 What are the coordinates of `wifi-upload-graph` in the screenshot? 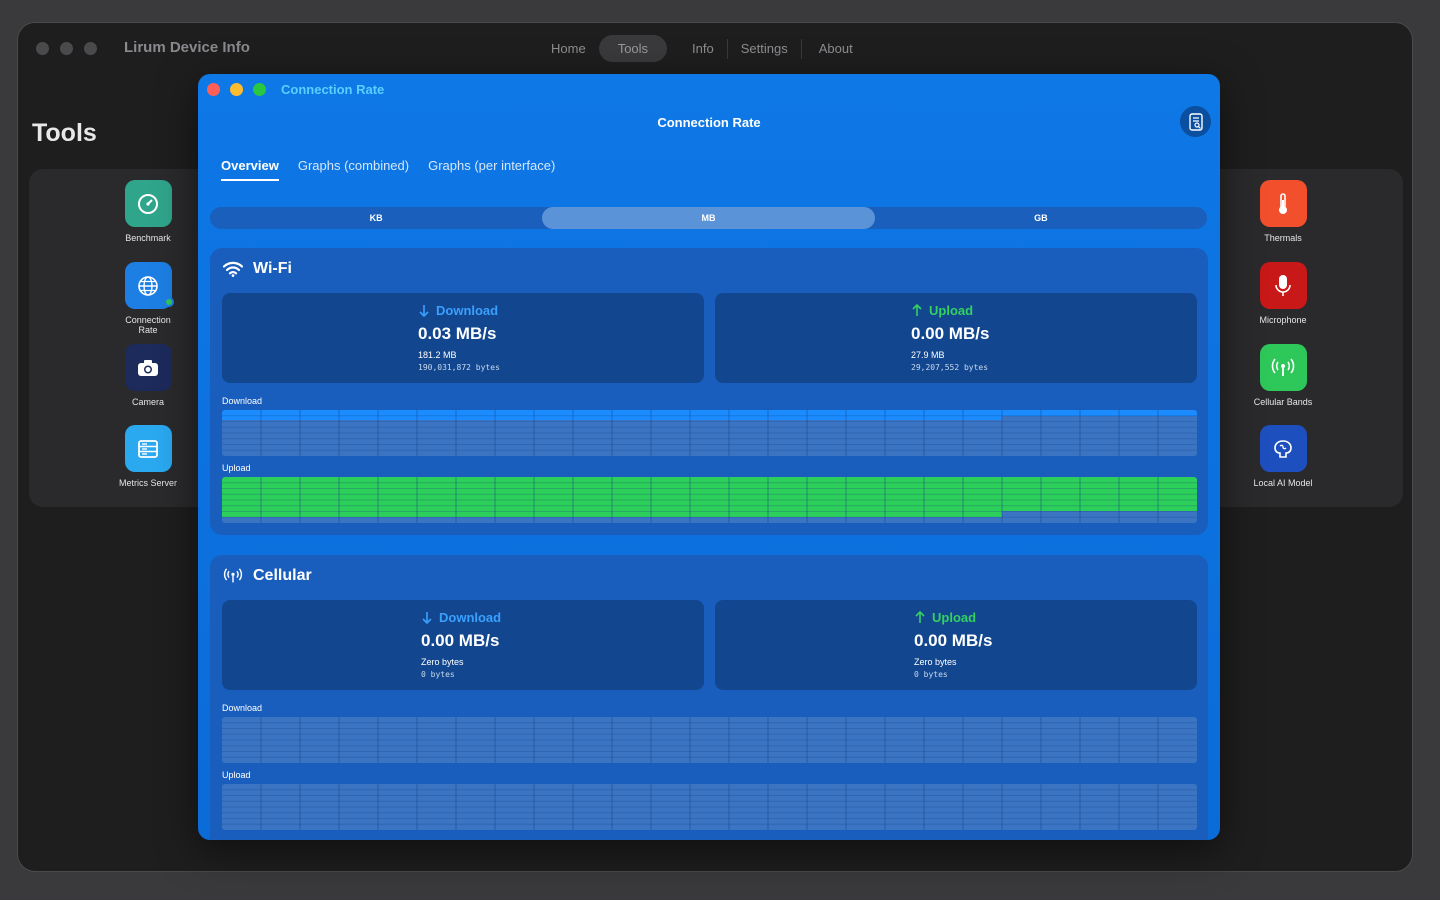 It's located at (709, 500).